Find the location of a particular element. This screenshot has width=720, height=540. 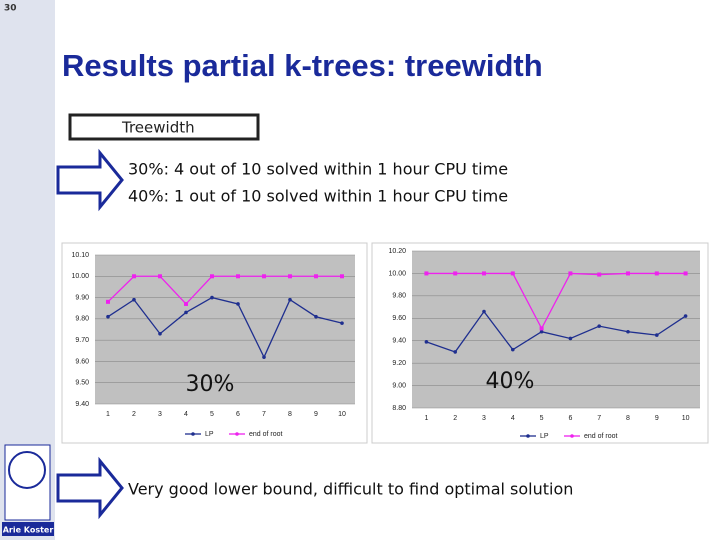

y-tick-label: 9.50 is located at coordinates (82, 383).